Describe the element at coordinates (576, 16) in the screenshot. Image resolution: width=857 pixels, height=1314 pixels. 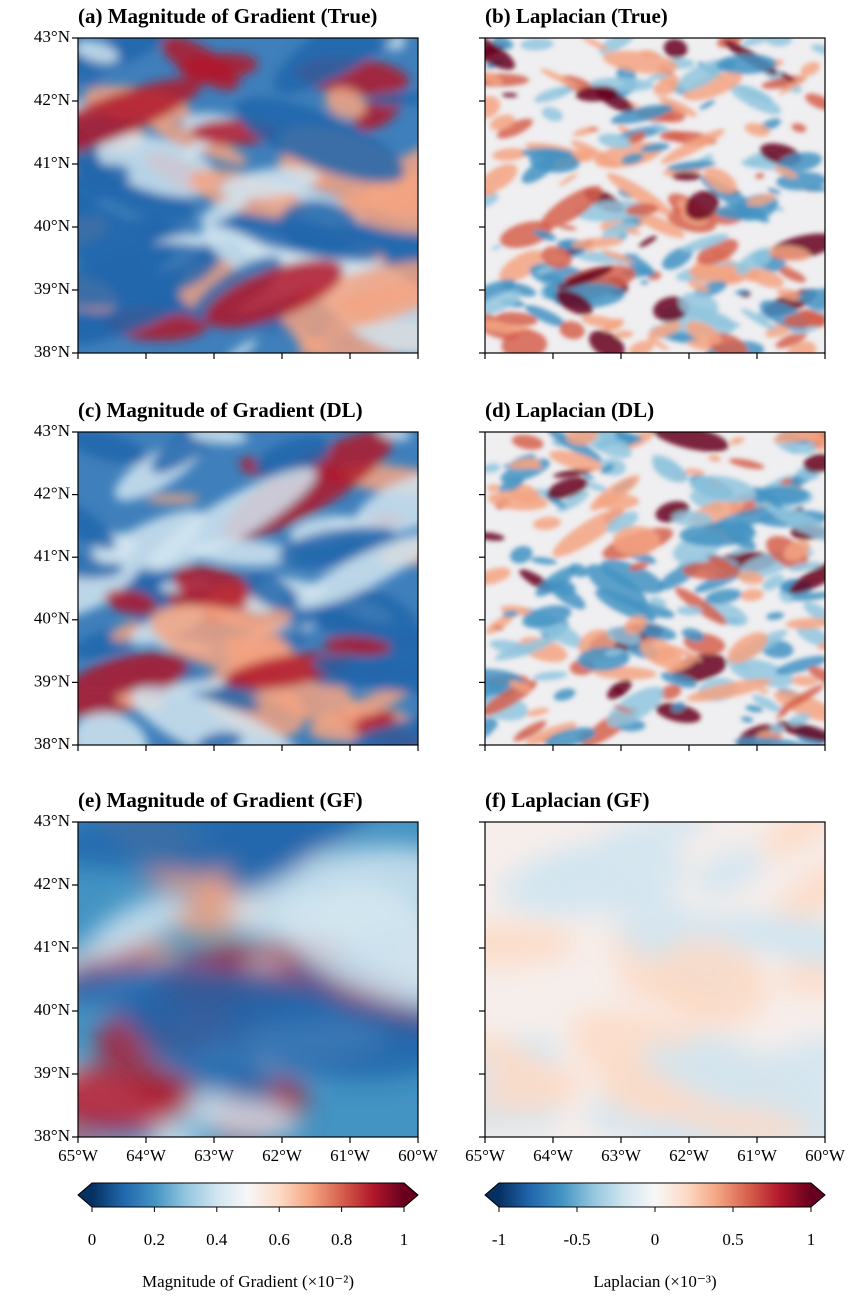
I see `panel-title: (b) Laplacian (True)` at that location.